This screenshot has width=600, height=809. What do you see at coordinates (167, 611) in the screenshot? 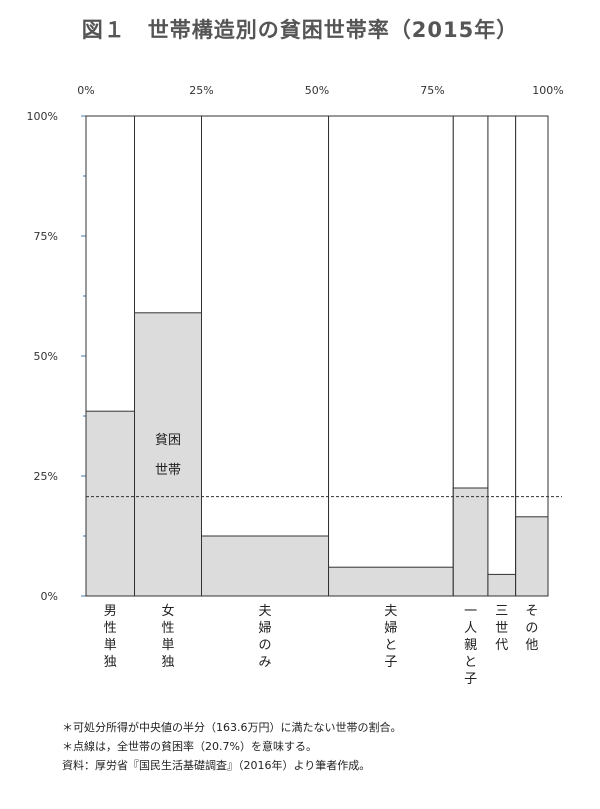
I see `category-label-char: 女` at bounding box center [167, 611].